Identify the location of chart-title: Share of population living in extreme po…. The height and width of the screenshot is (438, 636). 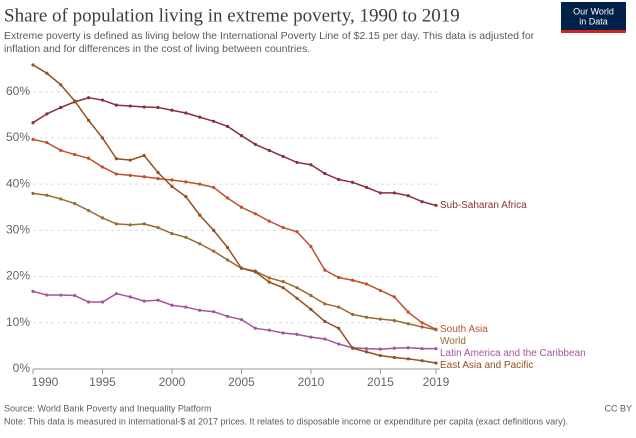
(232, 15).